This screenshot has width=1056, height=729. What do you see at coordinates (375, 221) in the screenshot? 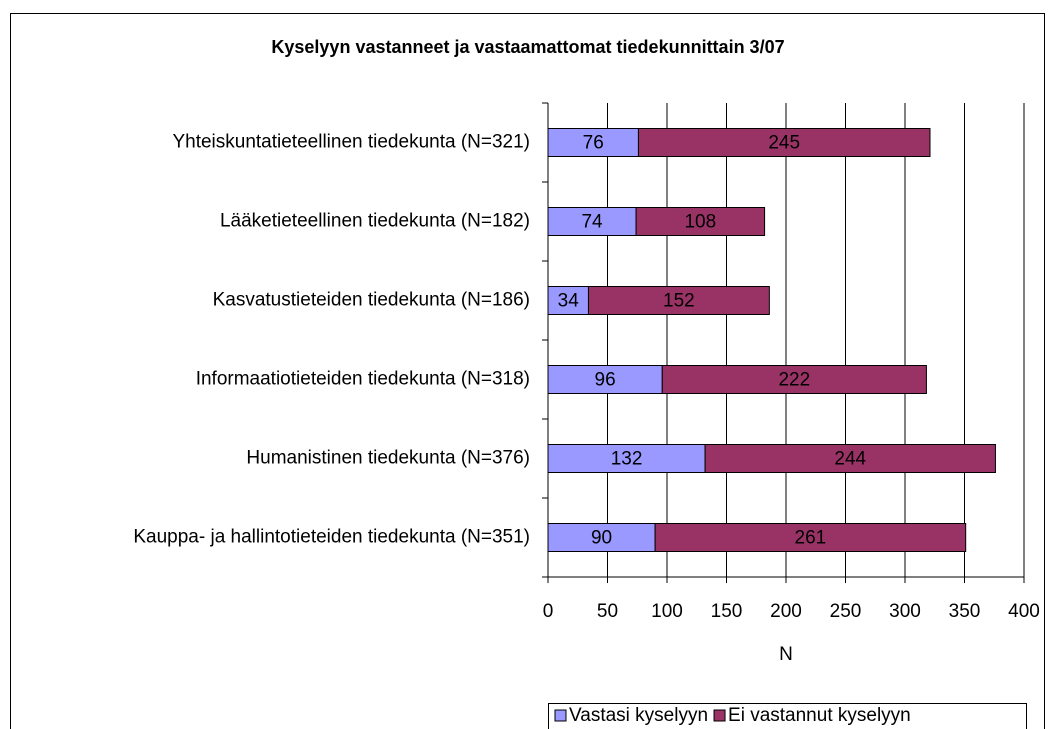
I see `y-tick-label: Lääketieteellinen tiedekunta (N=182)` at bounding box center [375, 221].